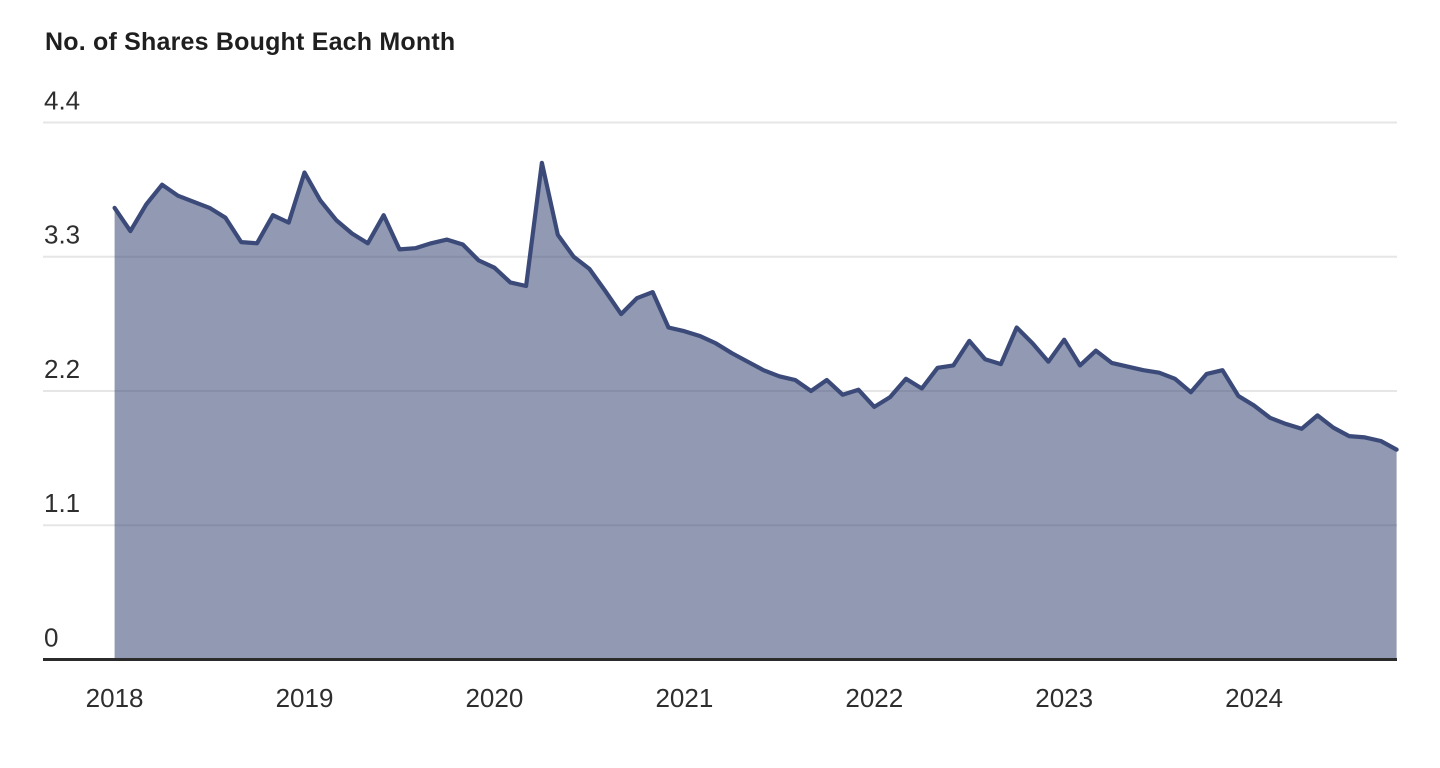  What do you see at coordinates (62, 503) in the screenshot?
I see `y-tick-label: 1.1` at bounding box center [62, 503].